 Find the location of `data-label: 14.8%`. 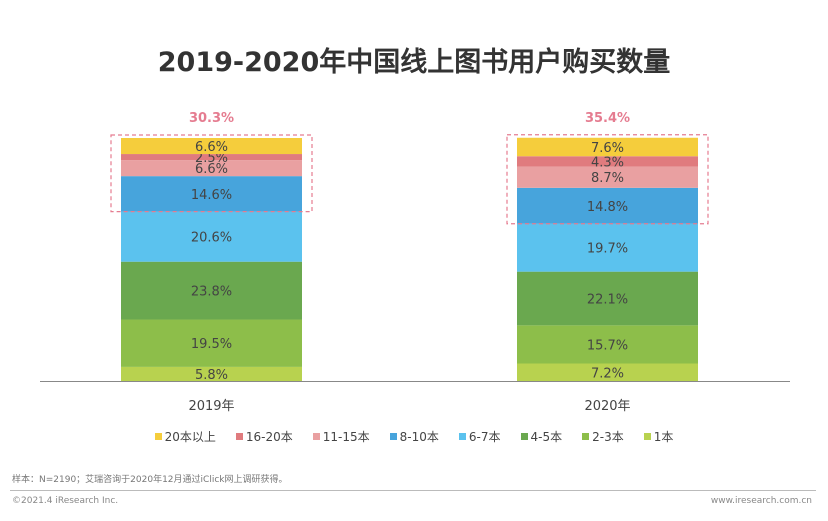

data-label: 14.8% is located at coordinates (607, 207).